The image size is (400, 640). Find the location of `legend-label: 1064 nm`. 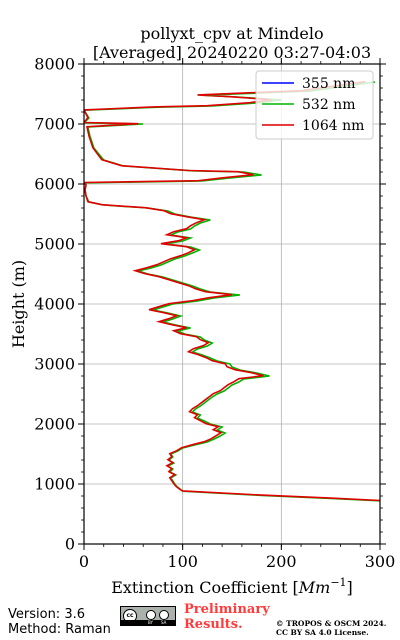

legend-label: 1064 nm is located at coordinates (333, 126).